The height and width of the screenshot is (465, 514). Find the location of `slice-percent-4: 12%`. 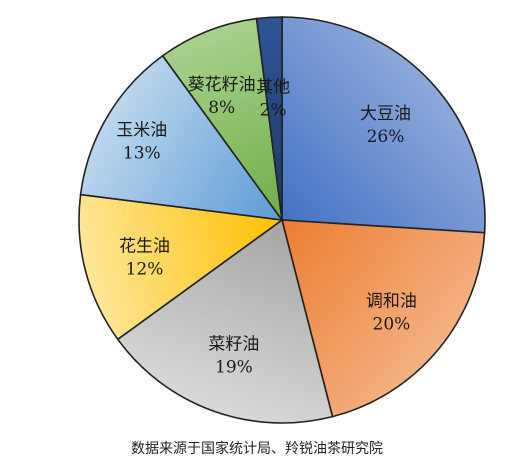

slice-percent-4: 12% is located at coordinates (145, 269).